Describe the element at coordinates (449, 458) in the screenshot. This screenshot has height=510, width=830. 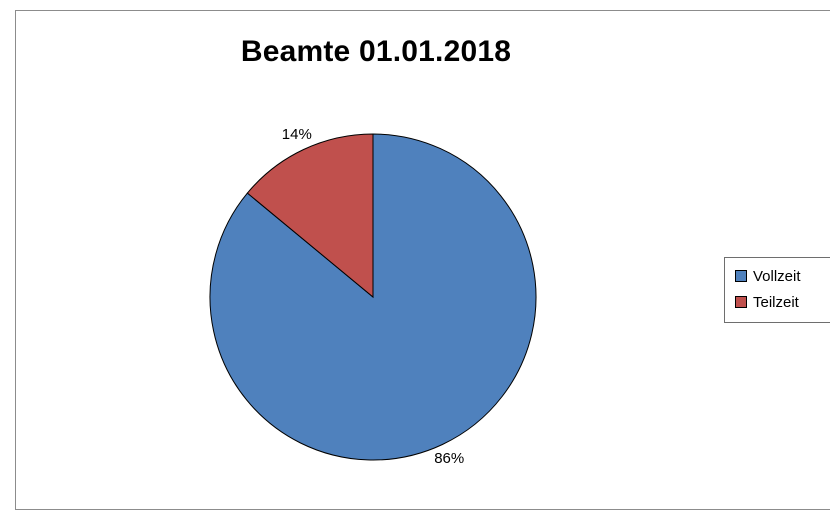
I see `data-label-vollzeit: 86%` at that location.